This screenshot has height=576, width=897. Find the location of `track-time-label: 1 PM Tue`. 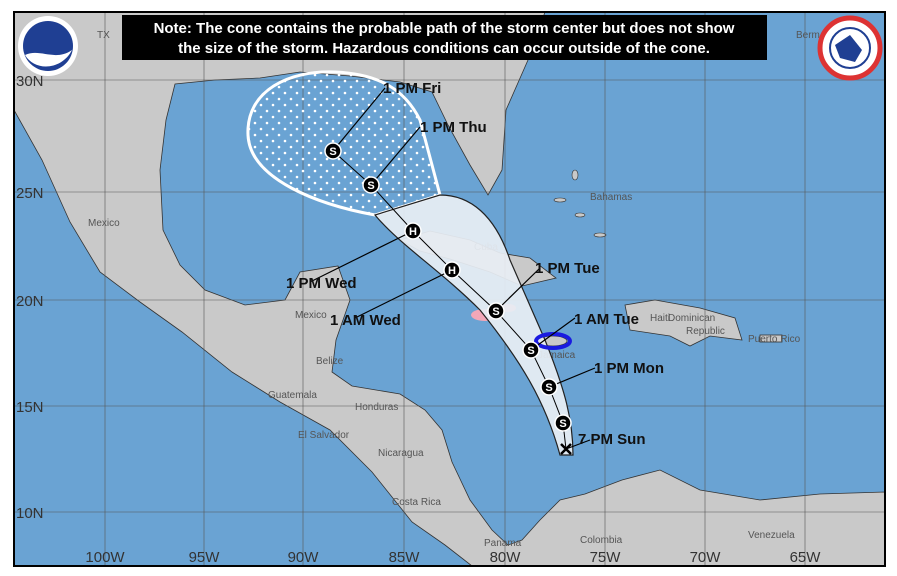

track-time-label: 1 PM Tue is located at coordinates (567, 268).